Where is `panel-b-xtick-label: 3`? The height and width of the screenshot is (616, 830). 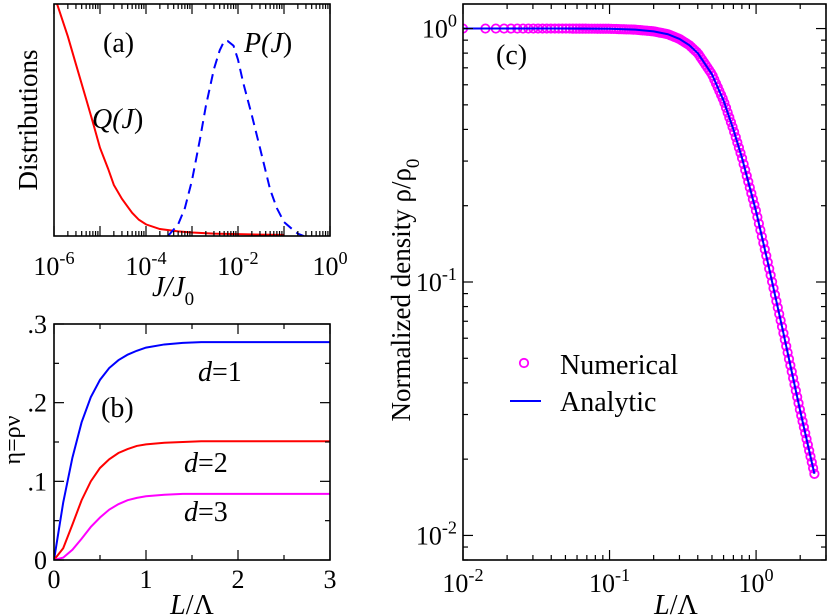
panel-b-xtick-label: 3 is located at coordinates (330, 579).